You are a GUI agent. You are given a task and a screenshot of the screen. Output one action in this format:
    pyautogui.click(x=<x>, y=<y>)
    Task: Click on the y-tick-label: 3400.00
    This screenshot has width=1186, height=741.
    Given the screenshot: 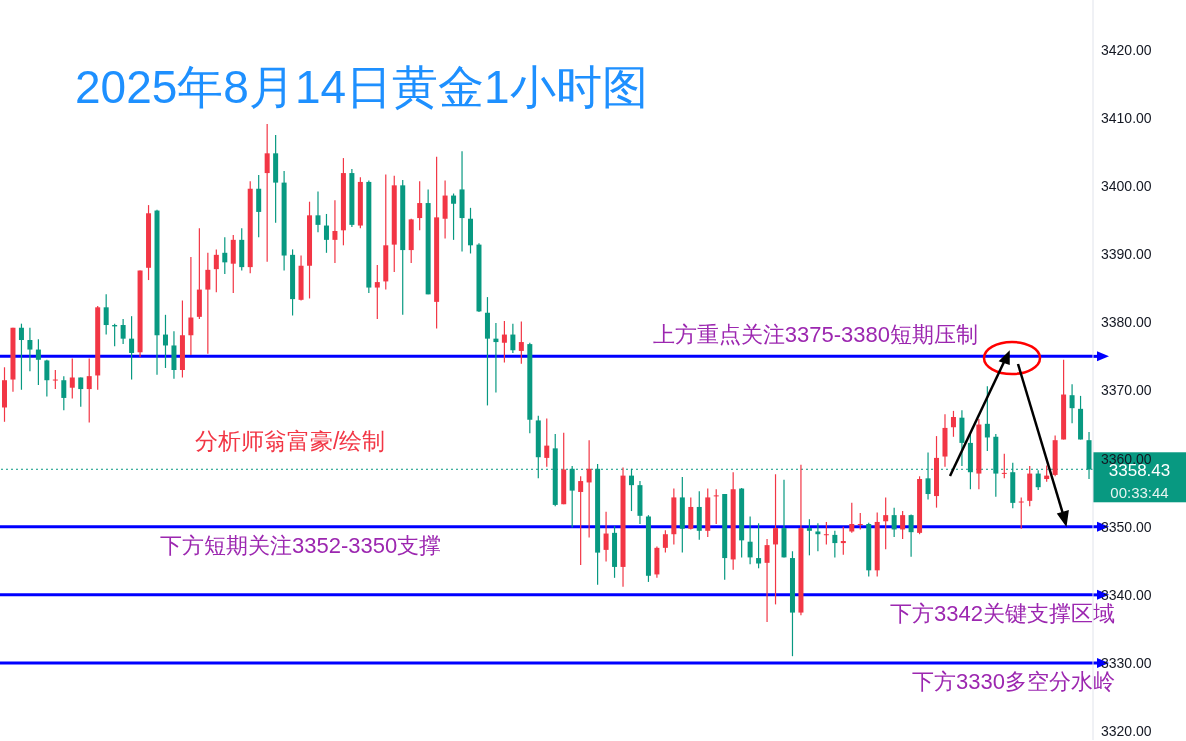 What is the action you would take?
    pyautogui.click(x=1126, y=185)
    